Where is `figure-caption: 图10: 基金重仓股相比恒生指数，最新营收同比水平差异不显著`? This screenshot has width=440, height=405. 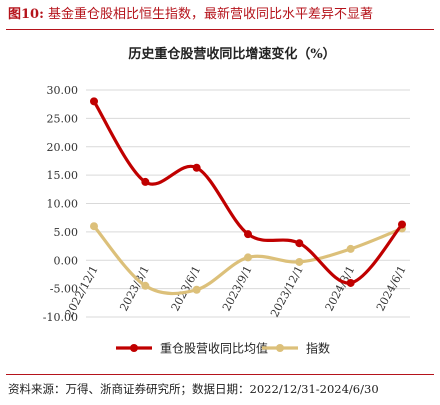
figure-caption: 图10: 基金重仓股相比恒生指数，最新营收同比水平差异不显著 is located at coordinates (220, 15).